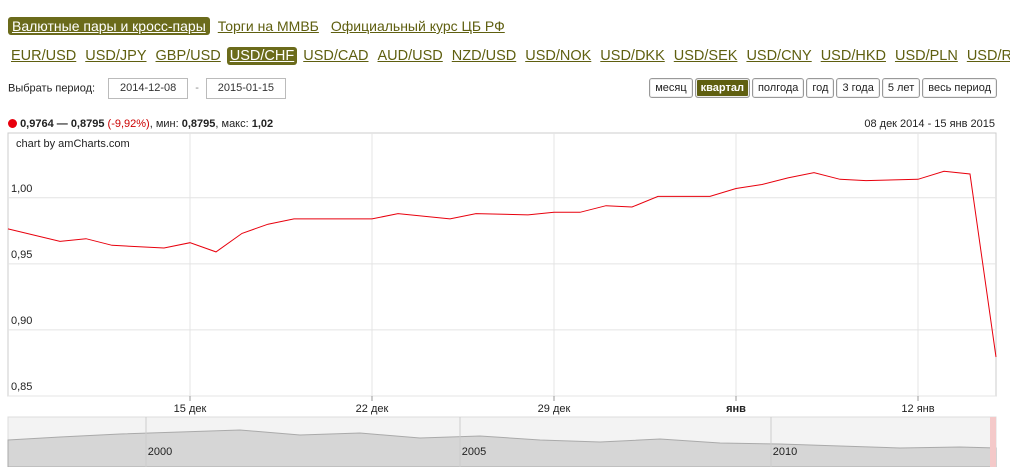 The image size is (1010, 467). I want to click on x-tick-label: 29 дек, so click(554, 409).